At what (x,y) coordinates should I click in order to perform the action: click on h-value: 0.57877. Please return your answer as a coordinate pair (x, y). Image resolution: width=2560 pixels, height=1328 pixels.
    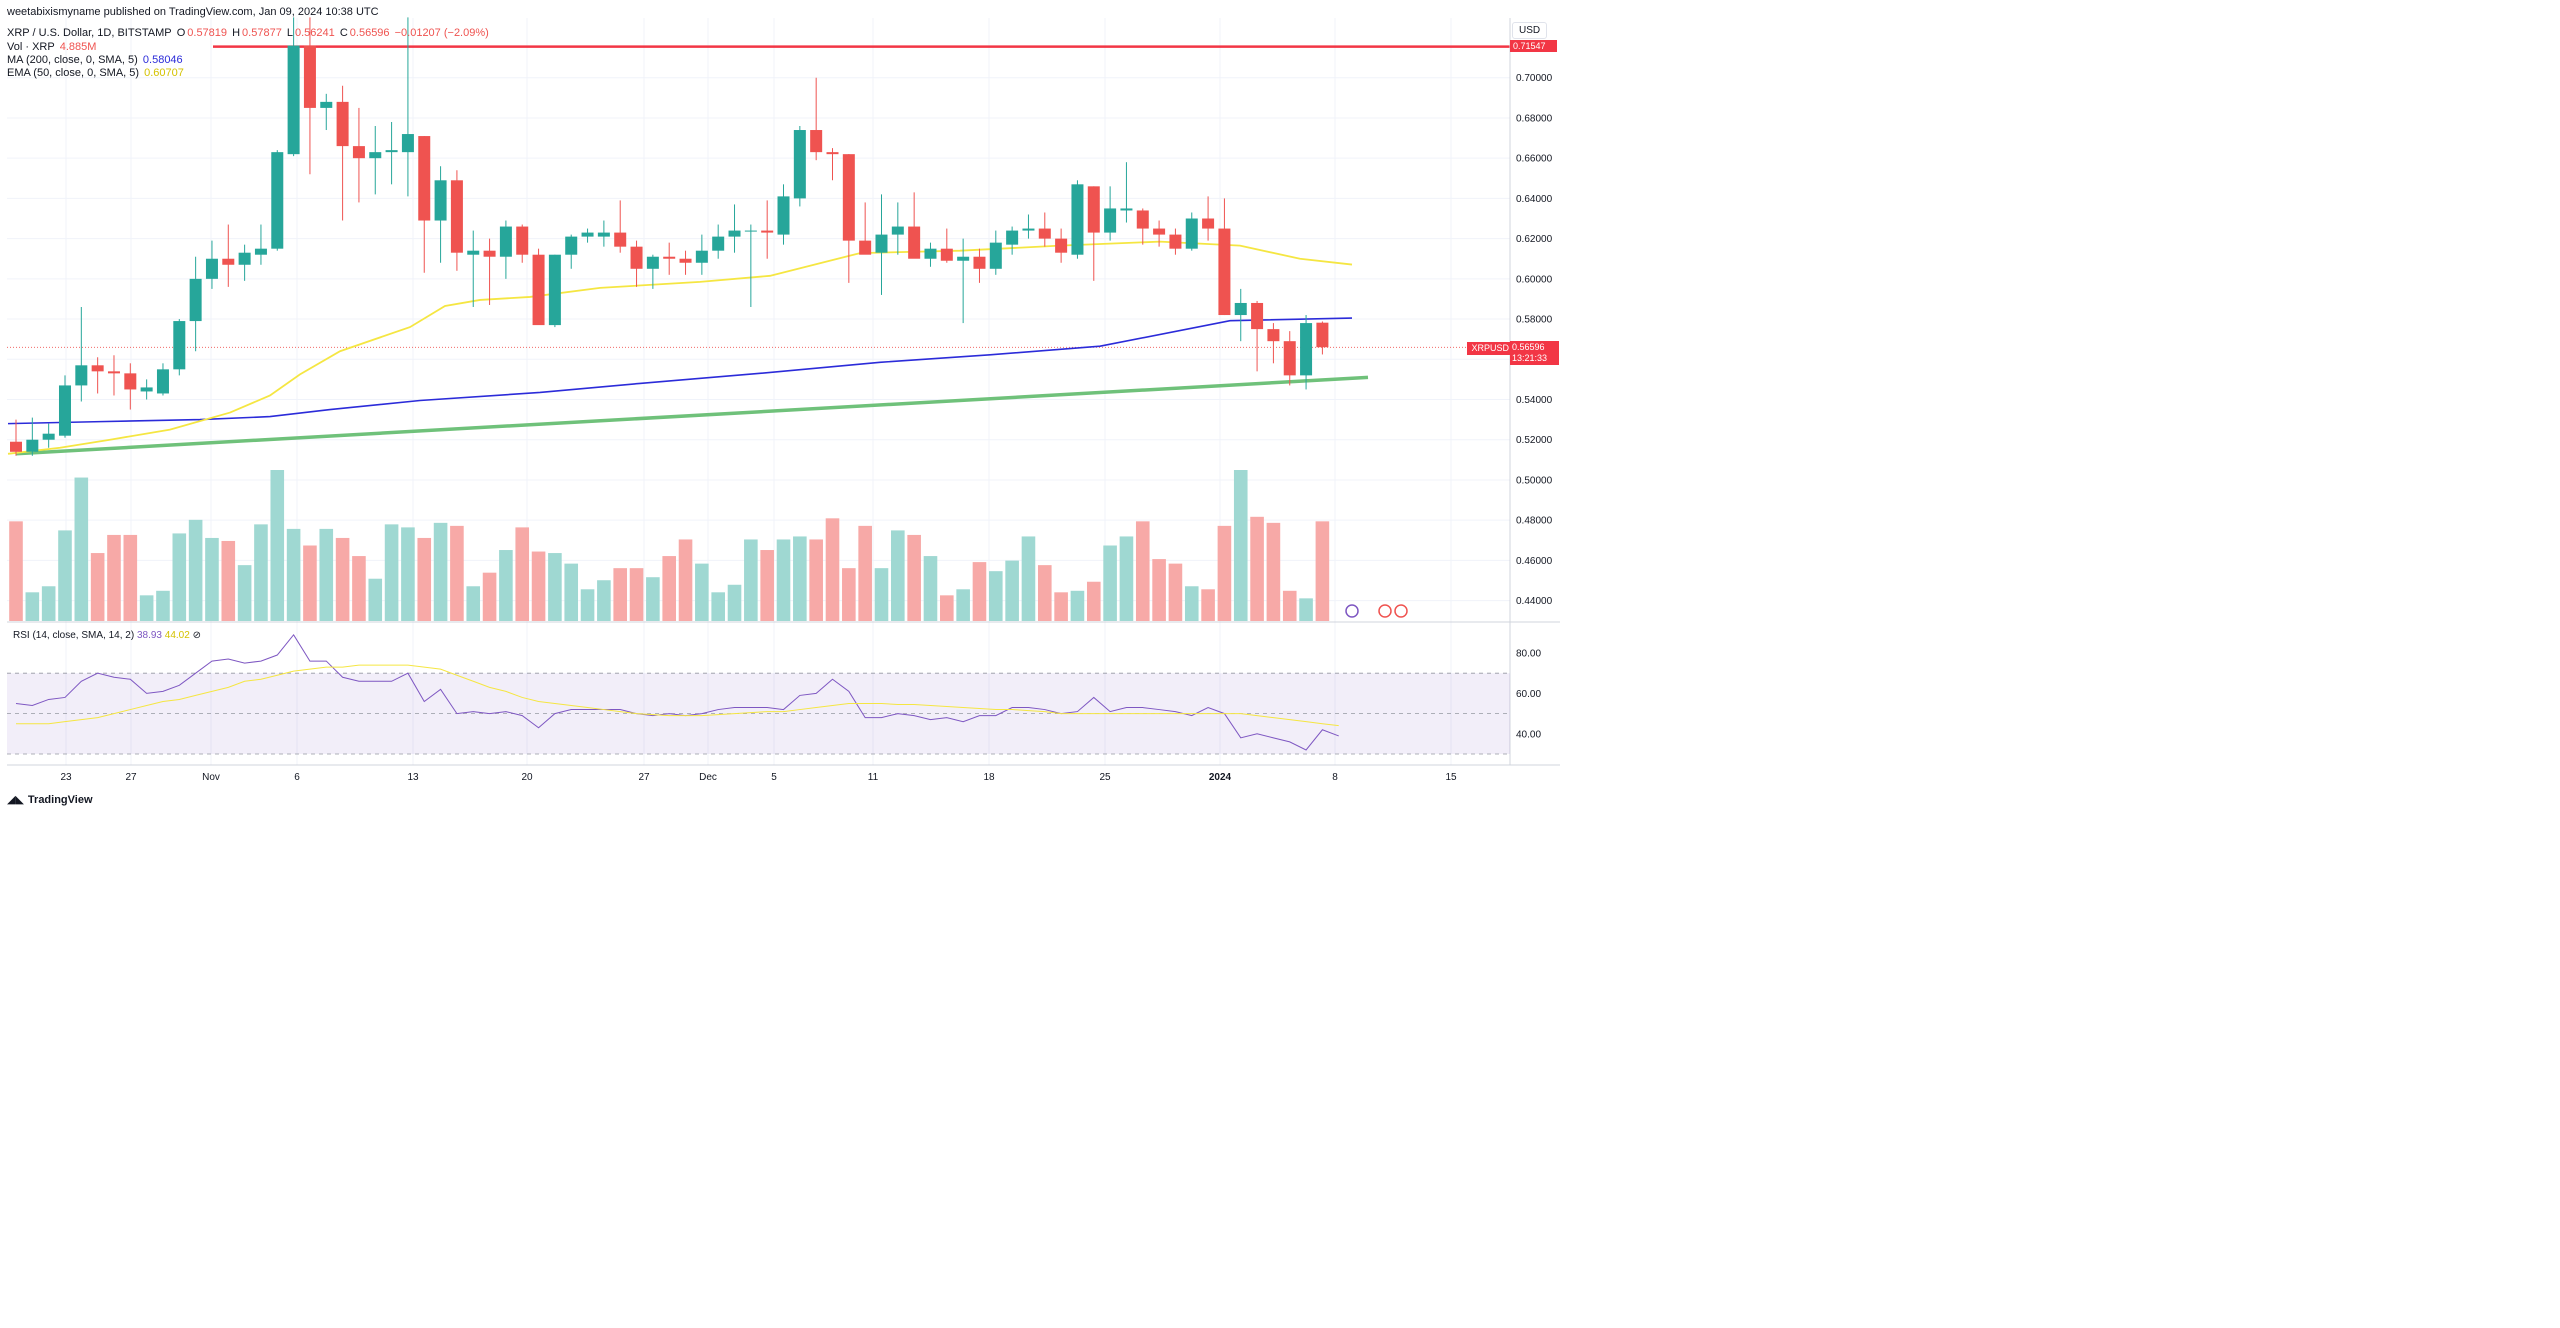
    Looking at the image, I should click on (262, 33).